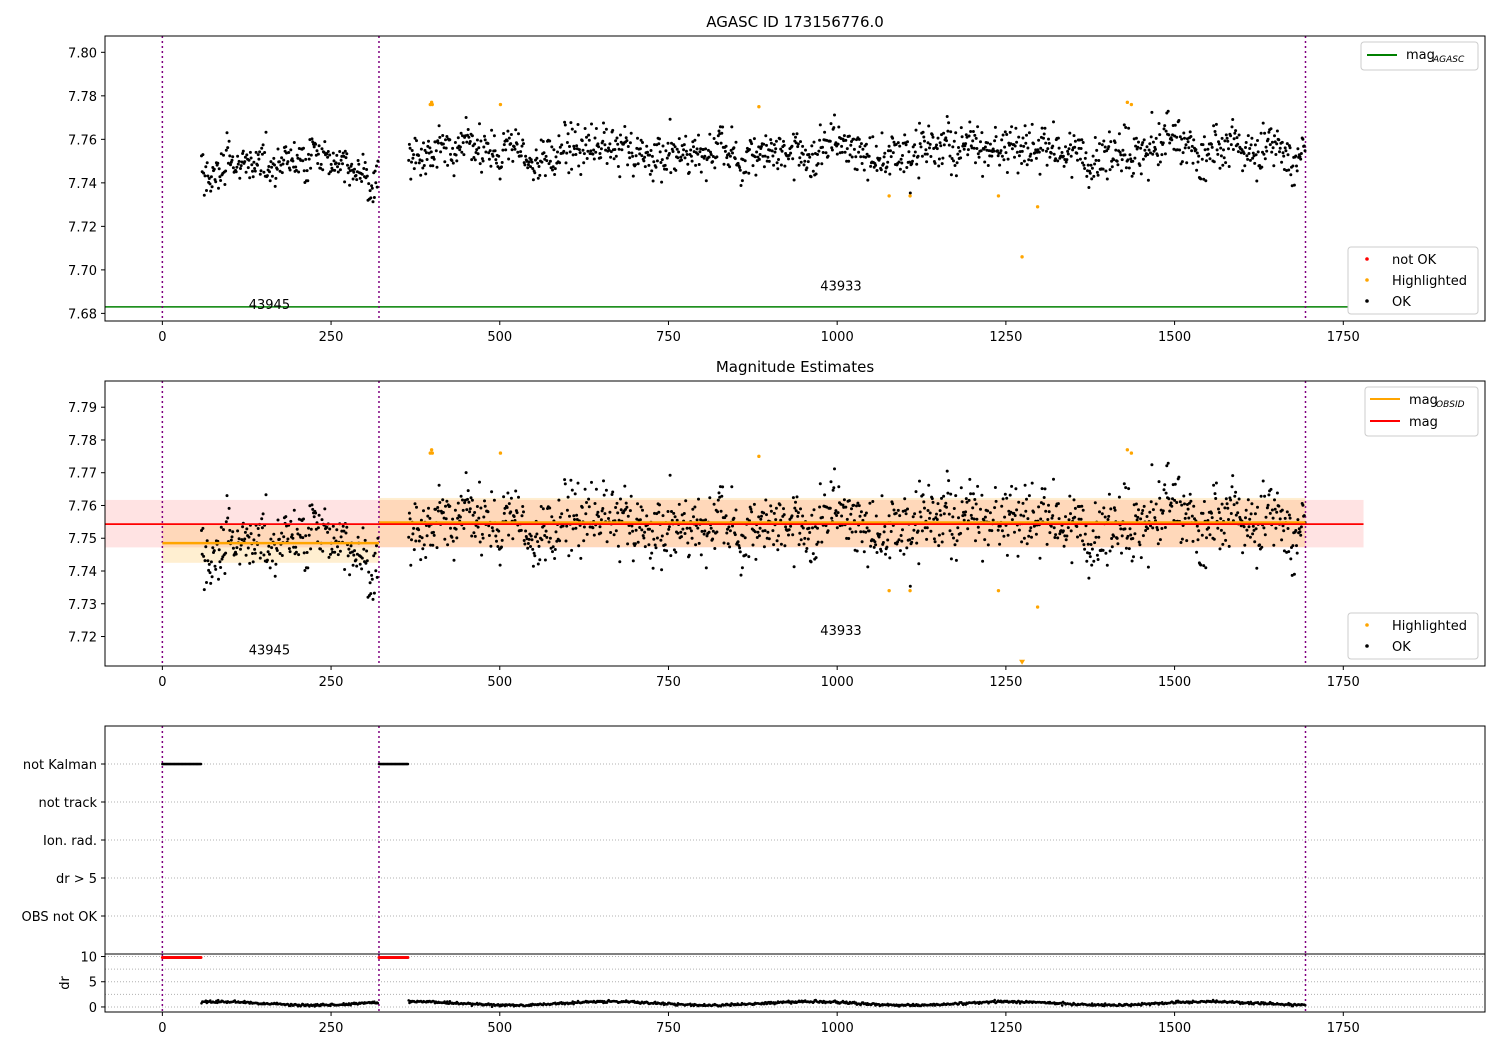 The image size is (1500, 1050). Describe the element at coordinates (500, 104) in the screenshot. I see `highlighted-point` at that location.